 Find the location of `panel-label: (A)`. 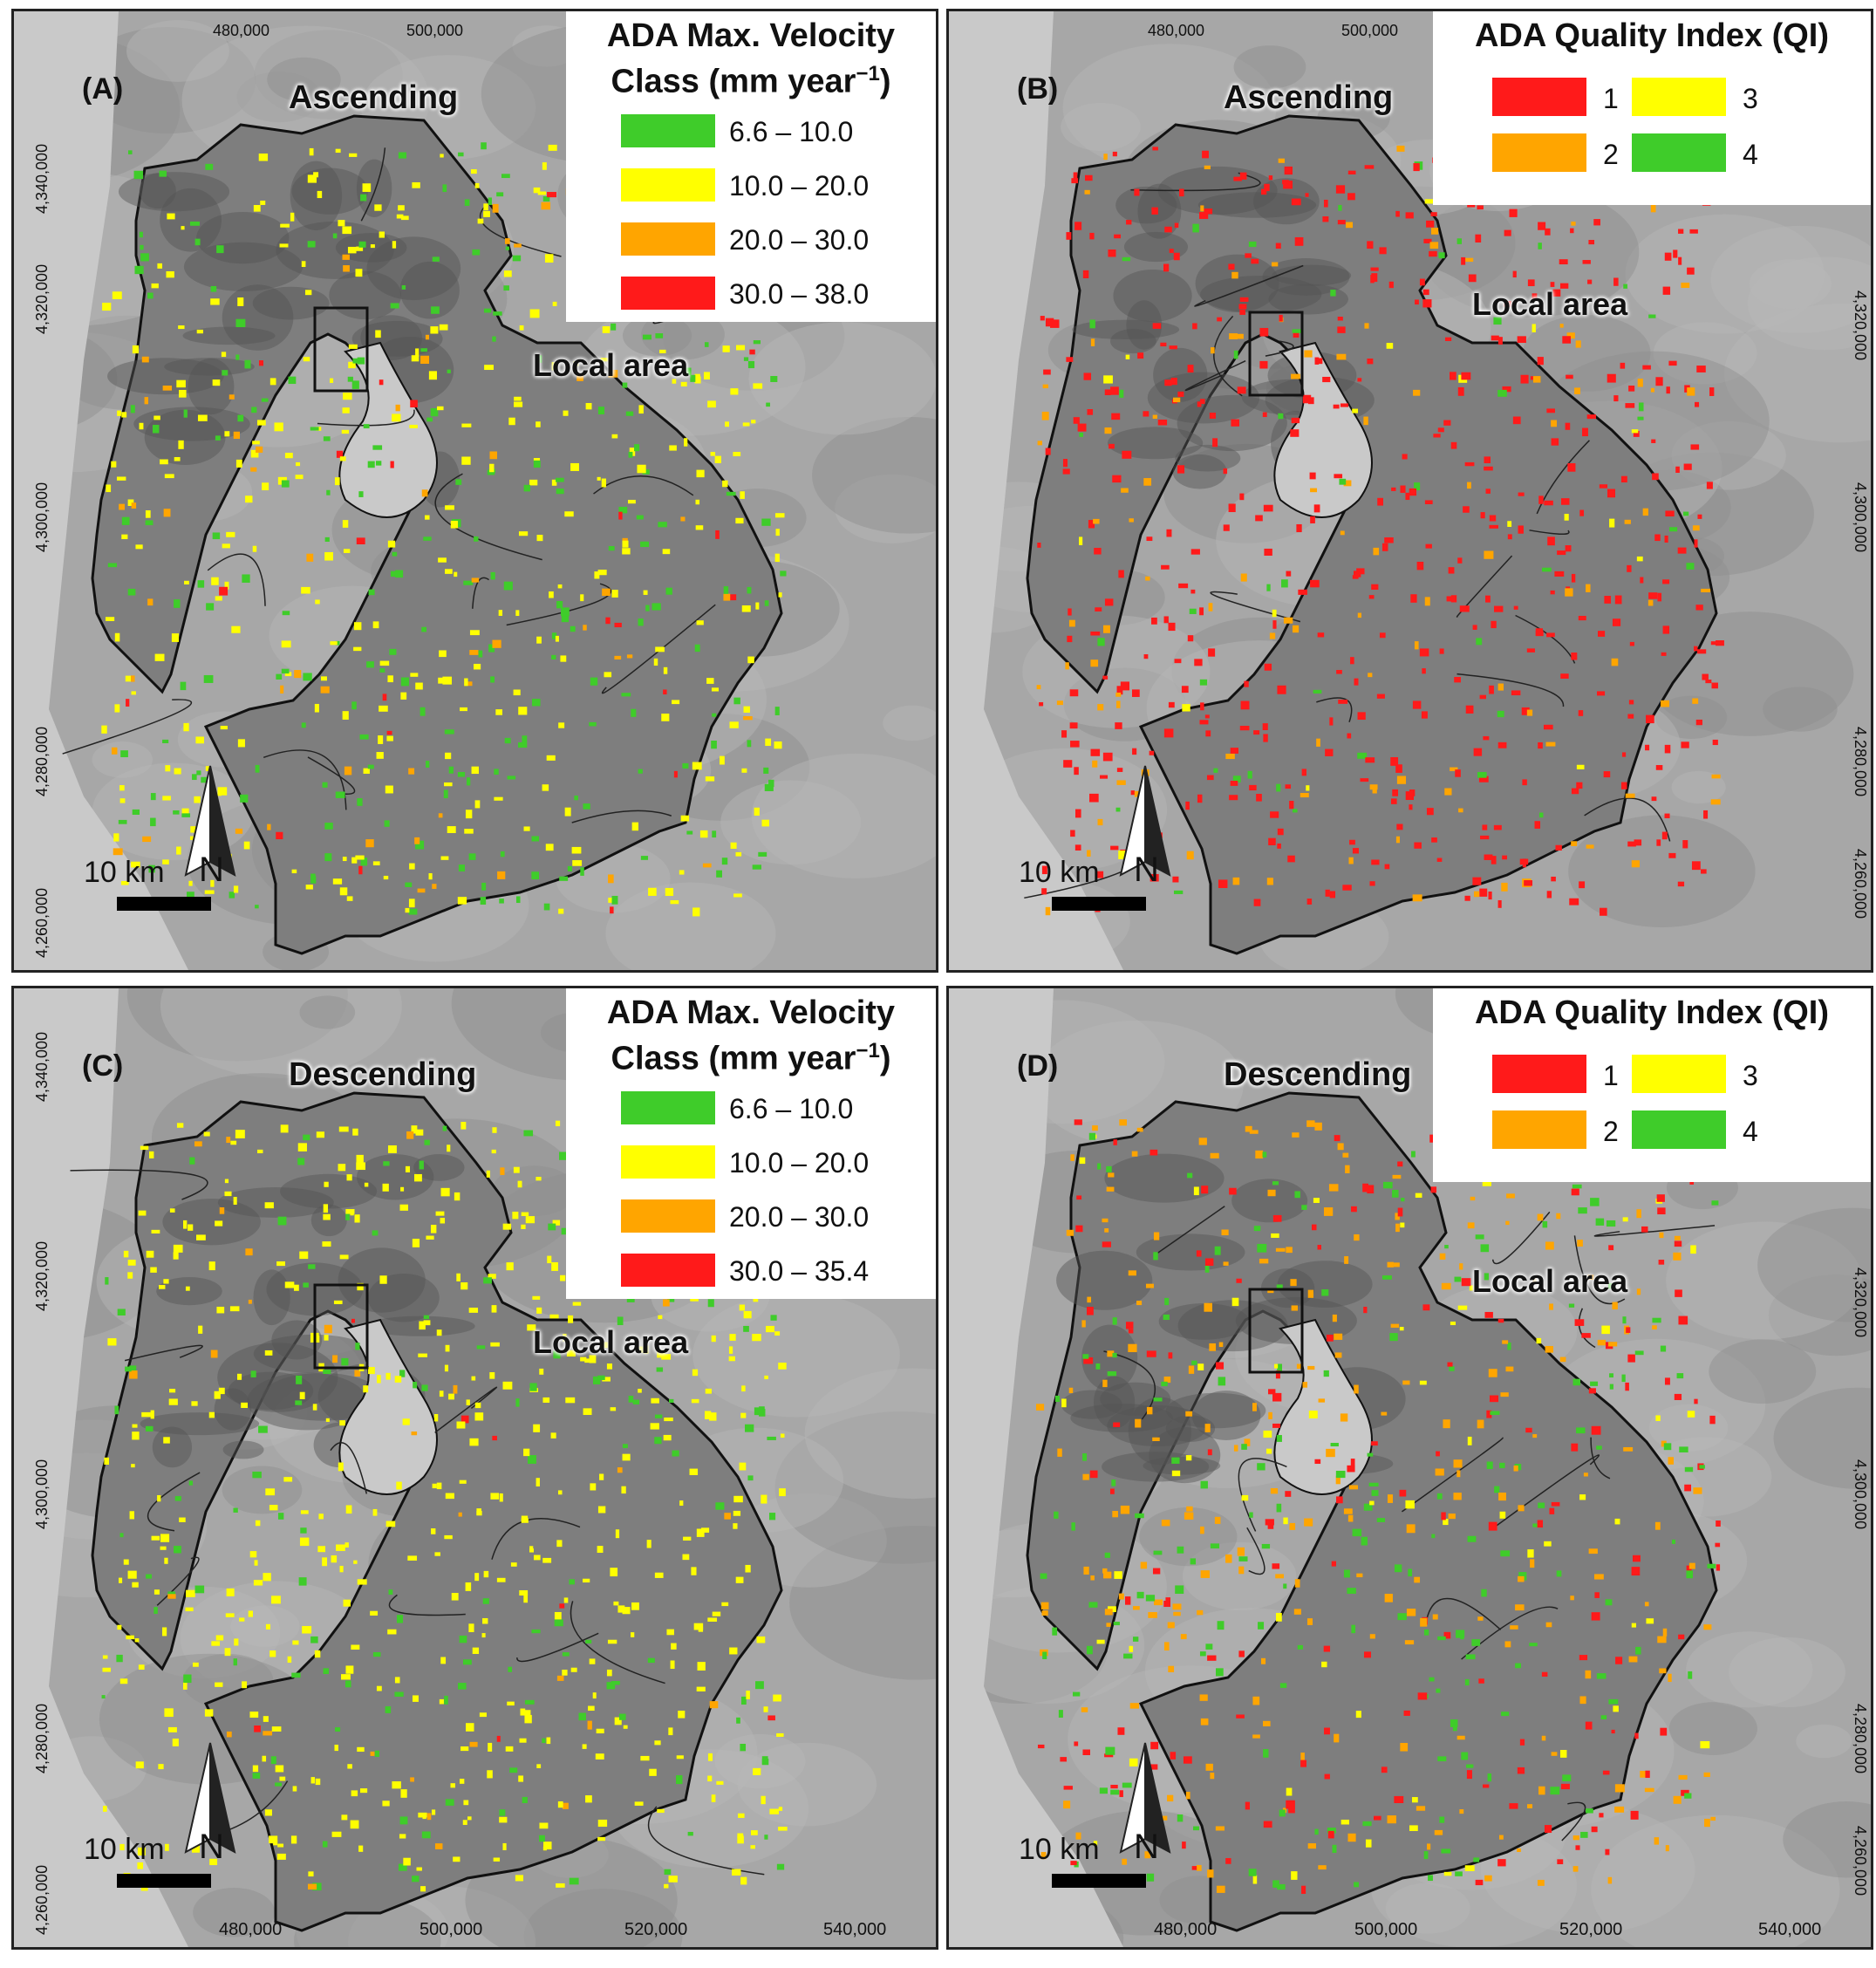

panel-label: (A) is located at coordinates (103, 89).